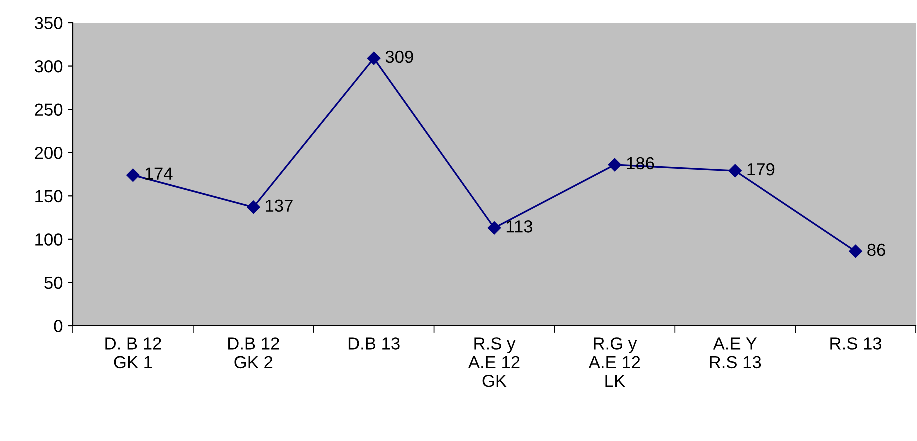 This screenshot has height=441, width=917. I want to click on x-tick-label: R.S 13, so click(856, 344).